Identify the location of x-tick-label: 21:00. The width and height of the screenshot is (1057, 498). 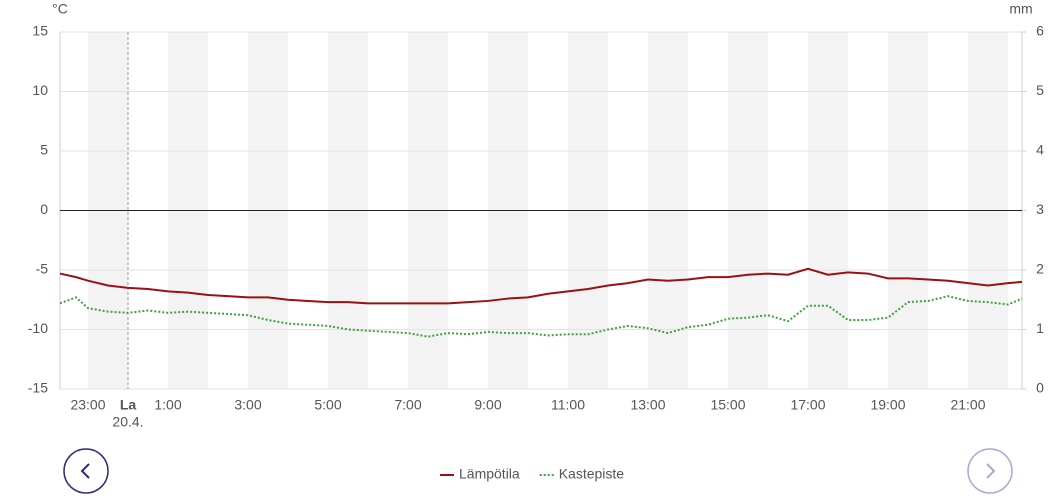
(967, 405).